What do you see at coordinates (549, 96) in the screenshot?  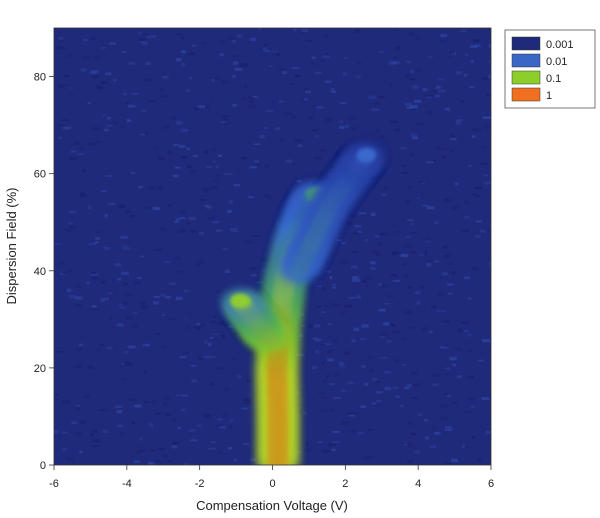 I see `legend-label: 1` at bounding box center [549, 96].